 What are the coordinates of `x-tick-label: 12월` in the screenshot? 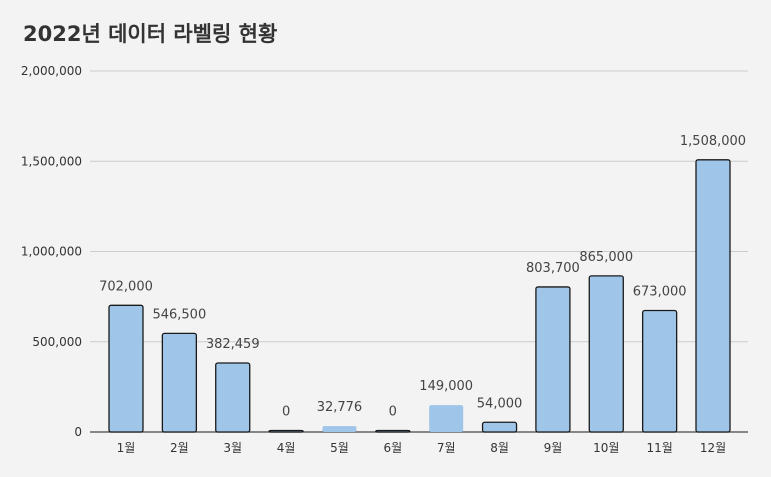 It's located at (713, 448).